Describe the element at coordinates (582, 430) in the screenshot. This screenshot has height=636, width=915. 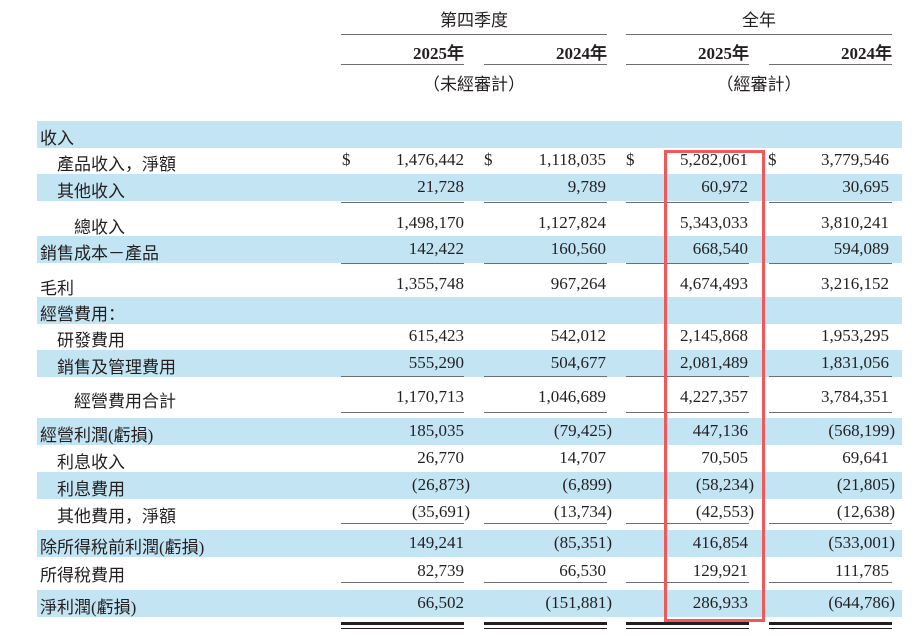
I see `cell-value: (79,425)` at that location.